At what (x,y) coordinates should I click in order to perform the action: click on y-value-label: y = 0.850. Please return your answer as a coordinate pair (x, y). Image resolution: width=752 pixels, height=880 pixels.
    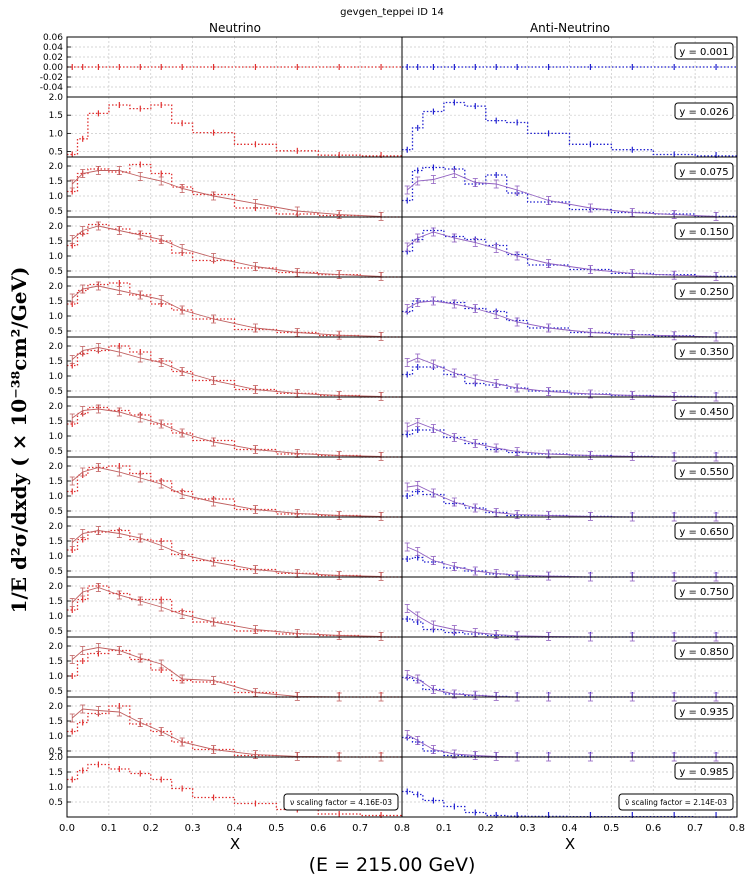
    Looking at the image, I should click on (703, 652).